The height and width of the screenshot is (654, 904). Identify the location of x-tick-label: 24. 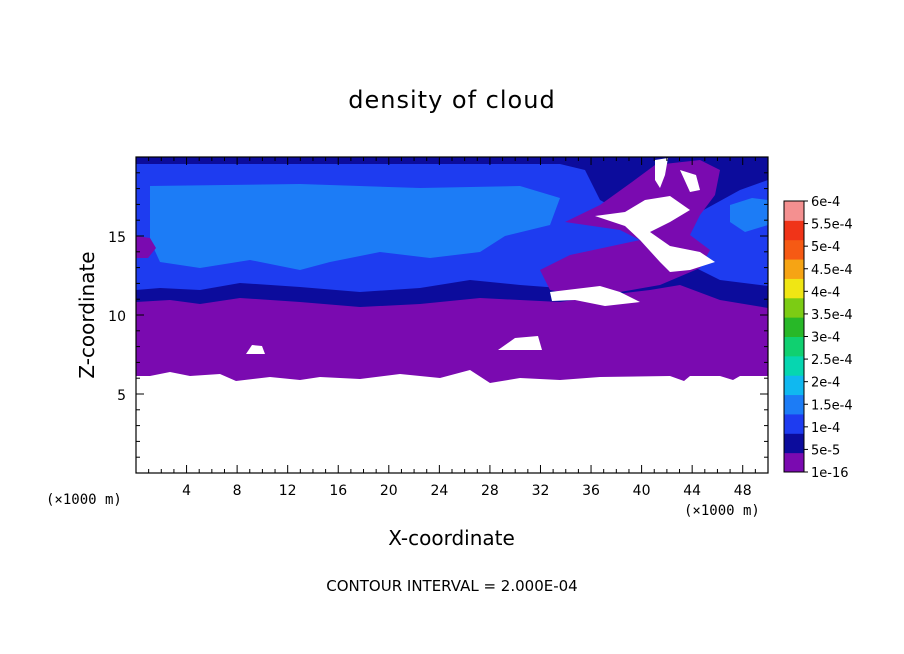
(439, 491).